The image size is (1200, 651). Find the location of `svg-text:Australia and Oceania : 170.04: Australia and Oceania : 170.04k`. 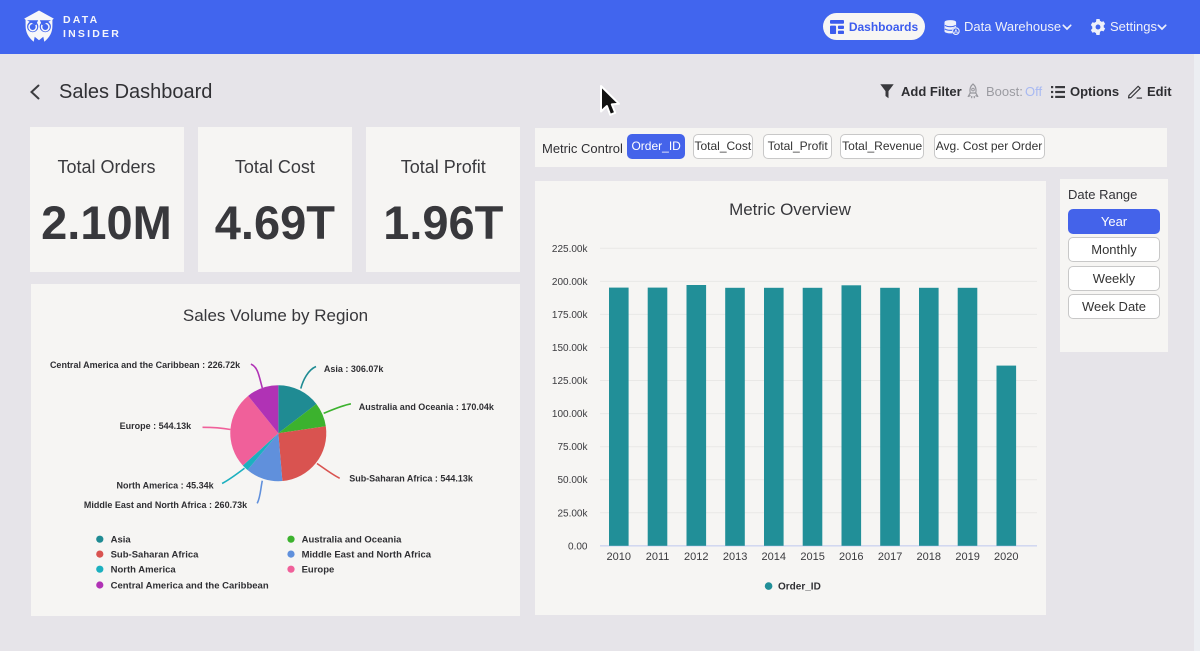

svg-text:Australia and Oceania : 170.04: Australia and Oceania : 170.04k is located at coordinates (426, 407).